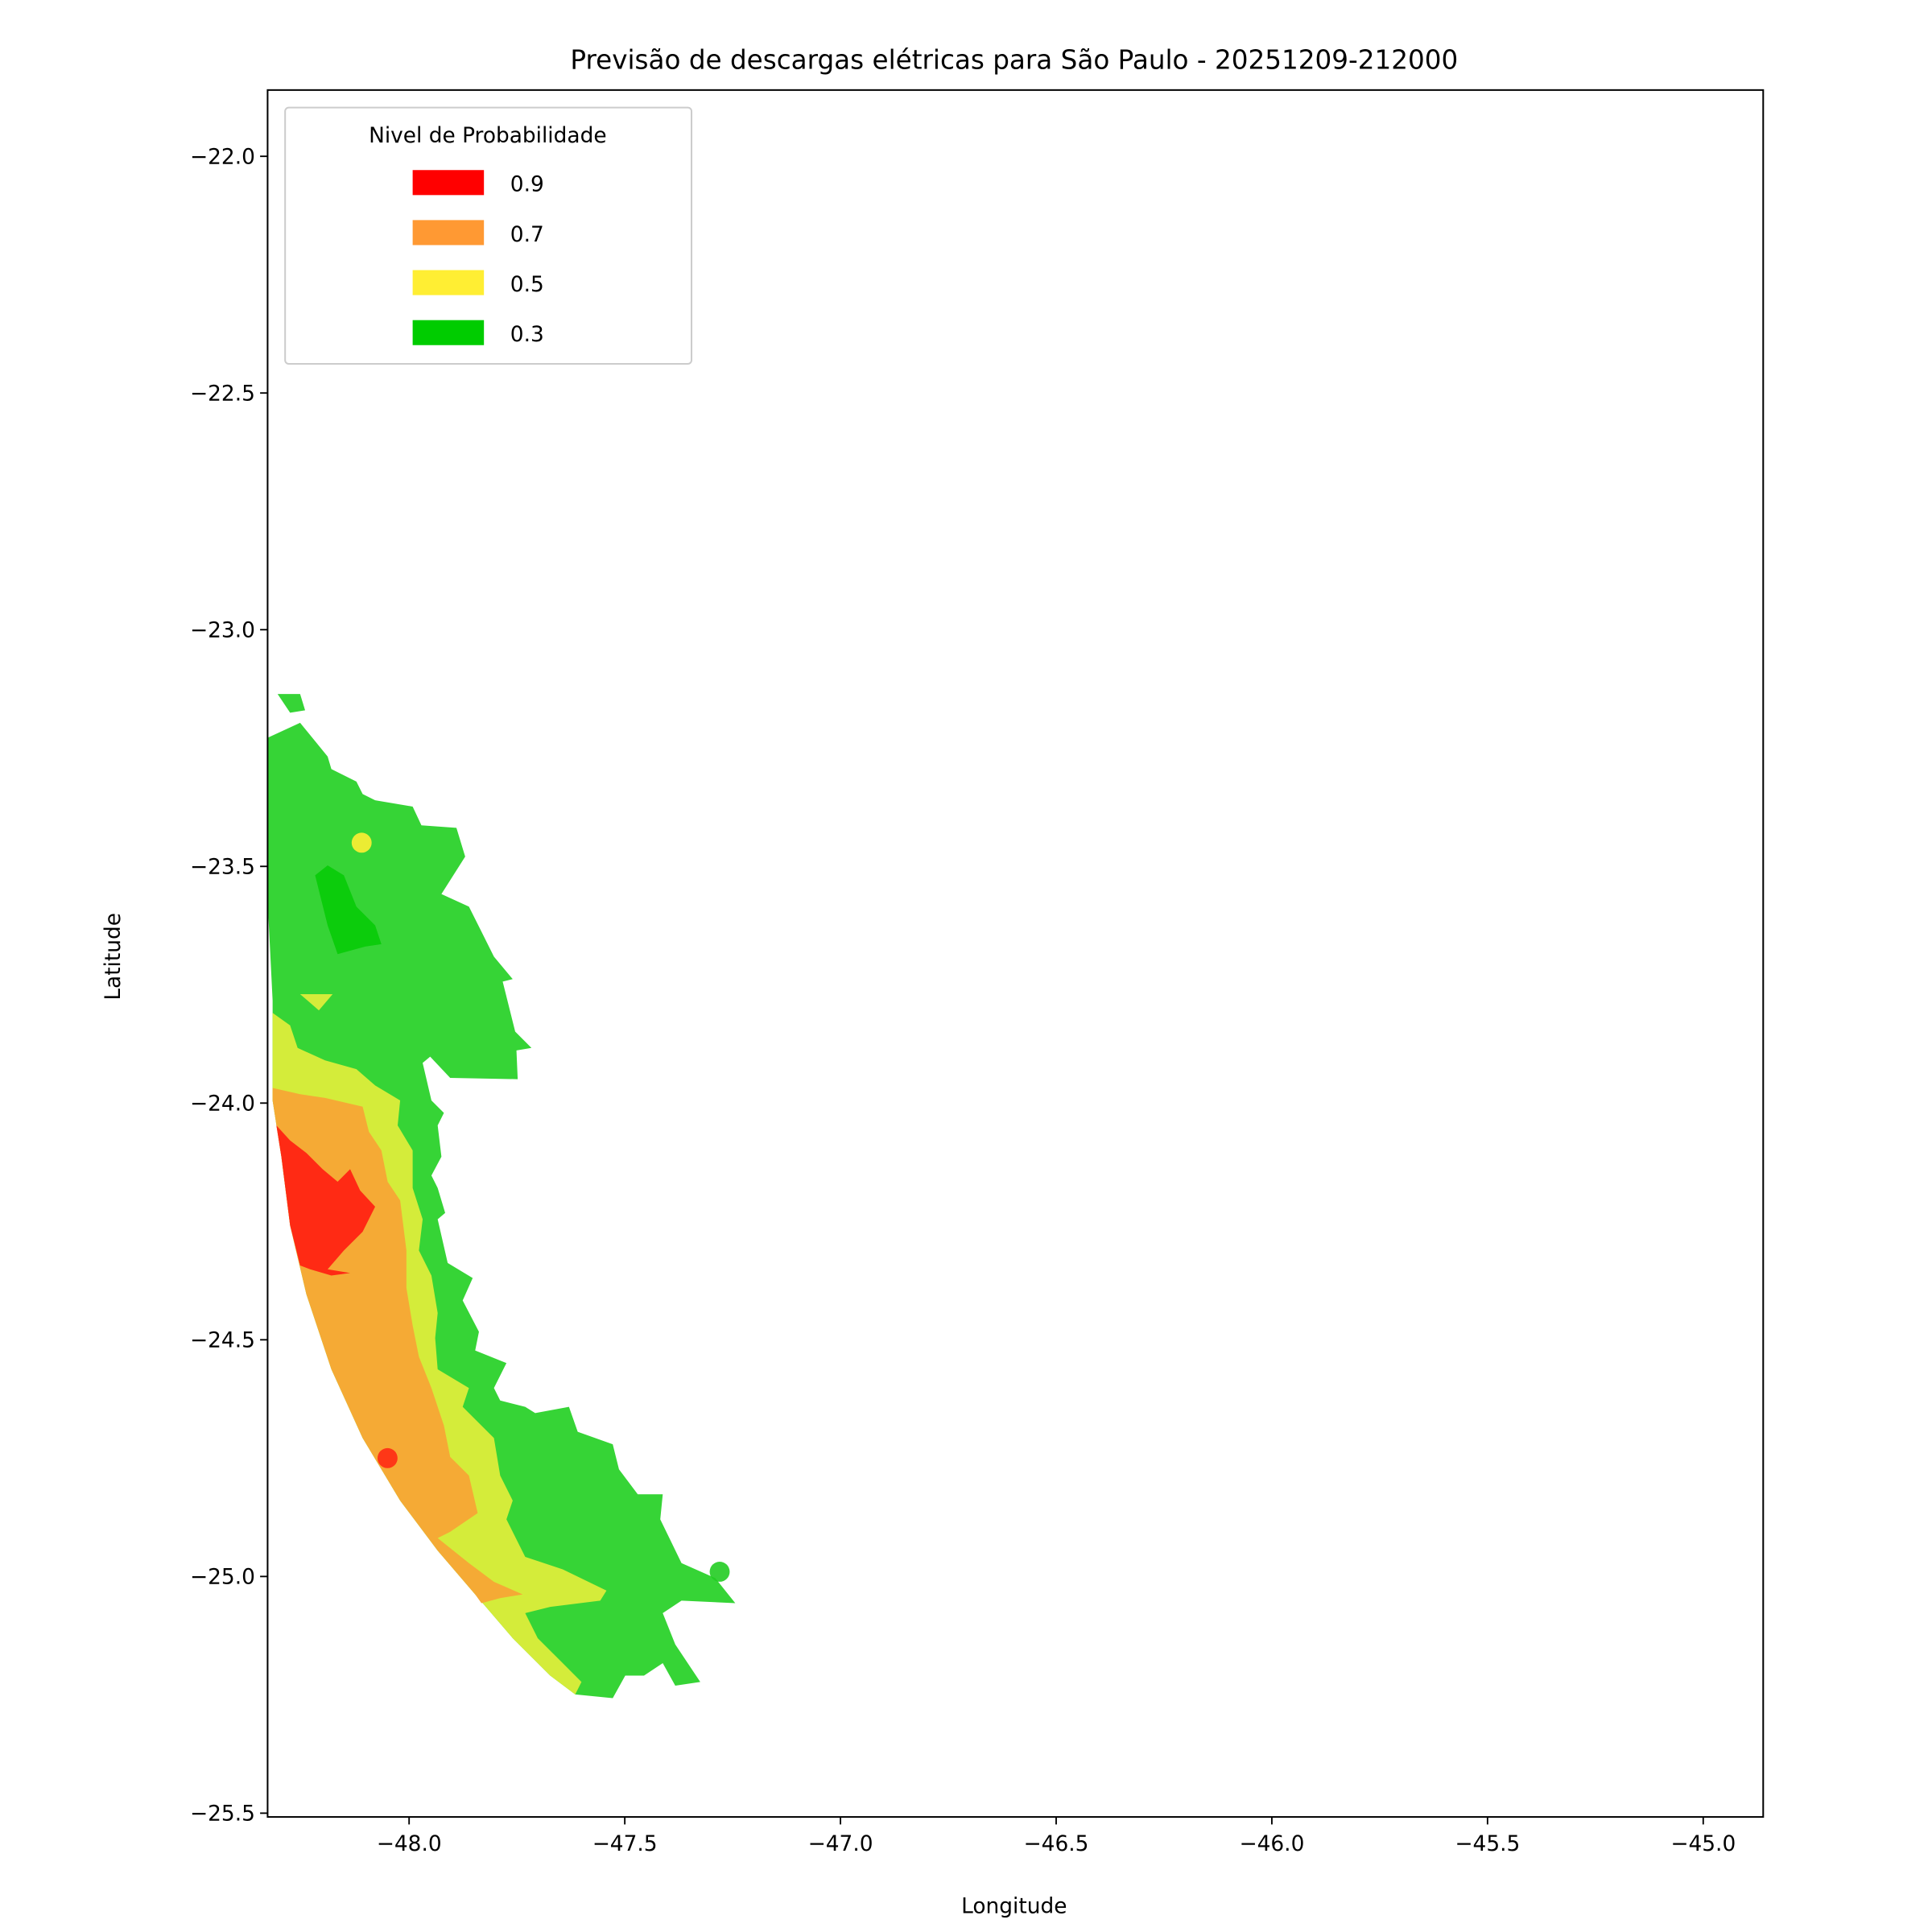 This screenshot has height=1932, width=1932. Describe the element at coordinates (527, 184) in the screenshot. I see `legend-label: 0.9` at that location.